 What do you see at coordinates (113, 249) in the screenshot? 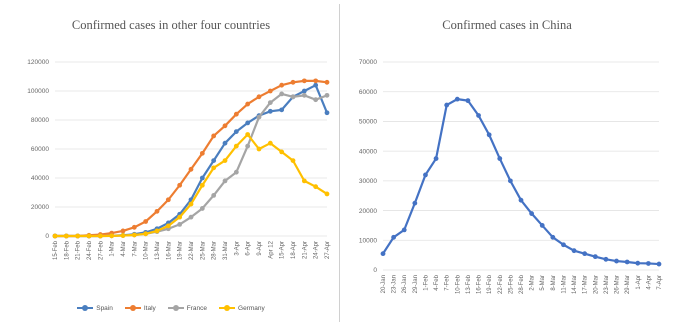
I see `x-tick-label: 1-Mar` at bounding box center [113, 249].